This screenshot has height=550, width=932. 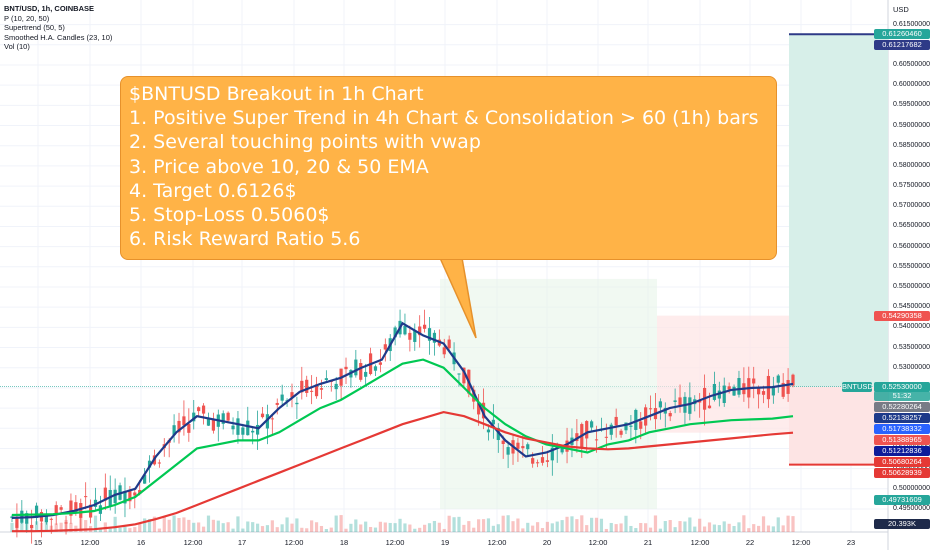 I want to click on price-badge: 20.393K, so click(x=902, y=524).